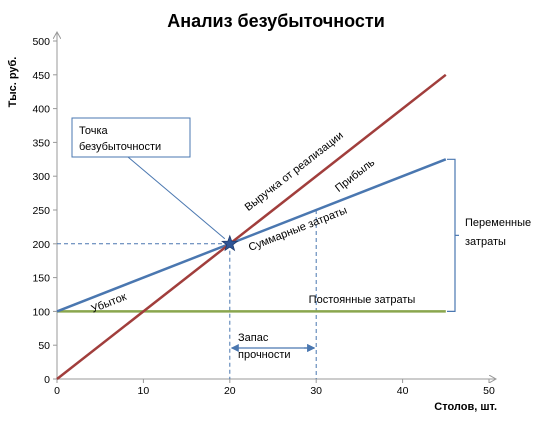 This screenshot has width=547, height=423. I want to click on x-tick-label: 10, so click(144, 391).